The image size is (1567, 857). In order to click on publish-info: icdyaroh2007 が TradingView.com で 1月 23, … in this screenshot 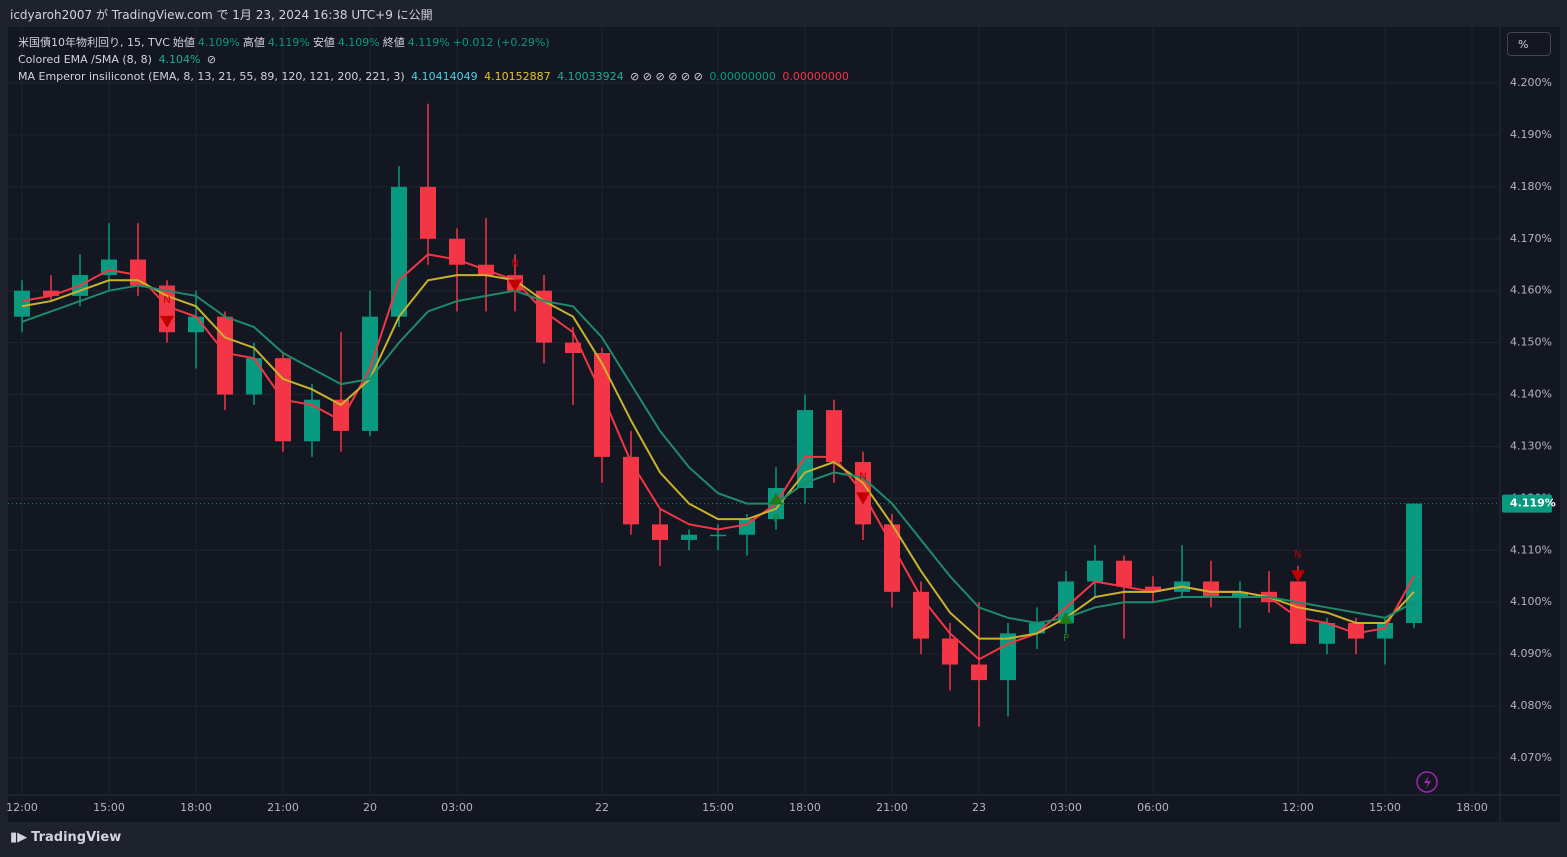, I will do `click(221, 15)`.